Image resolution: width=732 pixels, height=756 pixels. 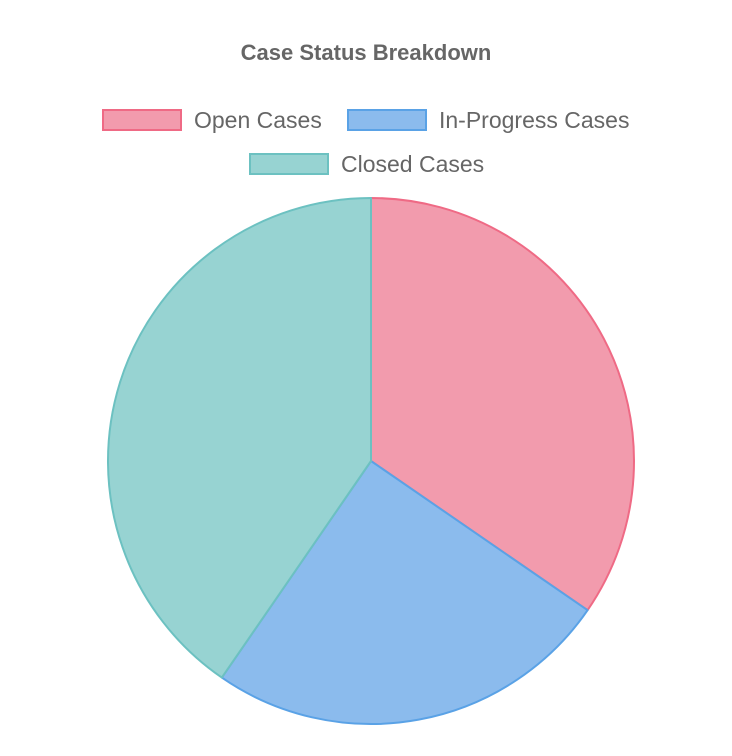 What do you see at coordinates (534, 119) in the screenshot?
I see `legend-label-in-progress-cases: In-Progress Cases` at bounding box center [534, 119].